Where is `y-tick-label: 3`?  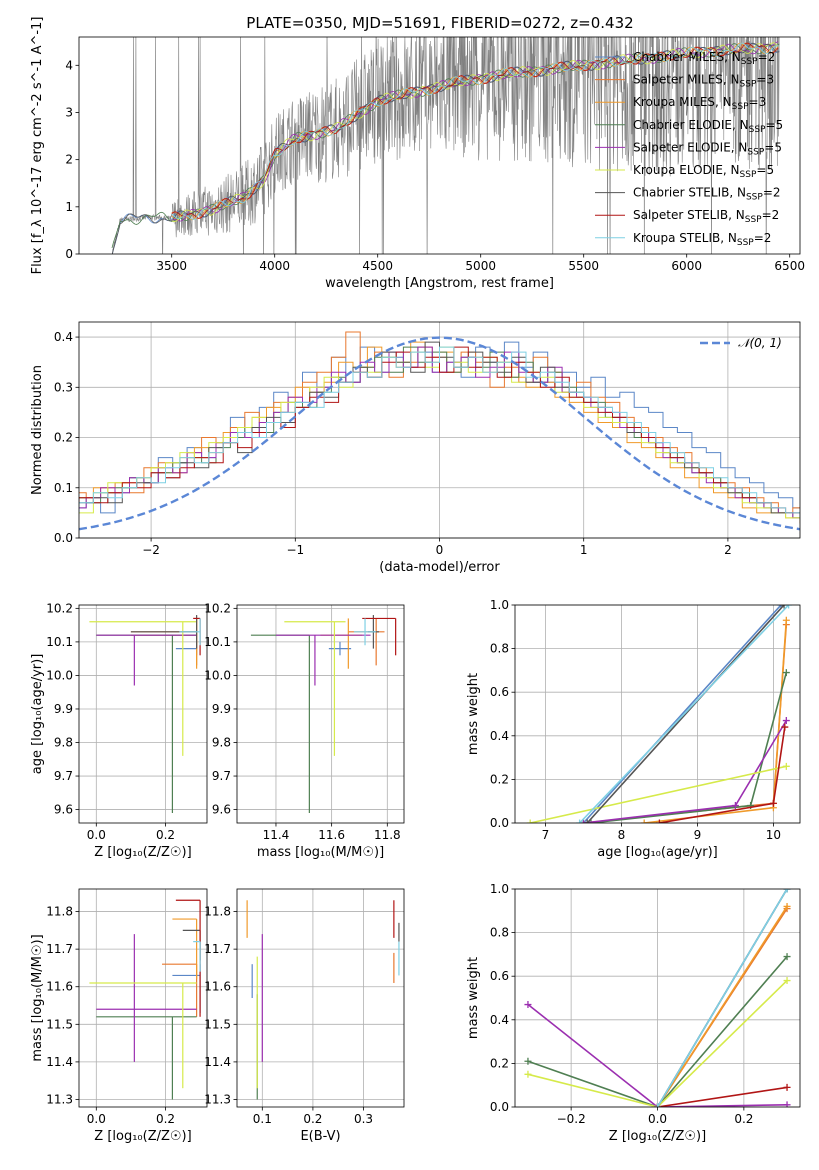 y-tick-label: 3 is located at coordinates (69, 112).